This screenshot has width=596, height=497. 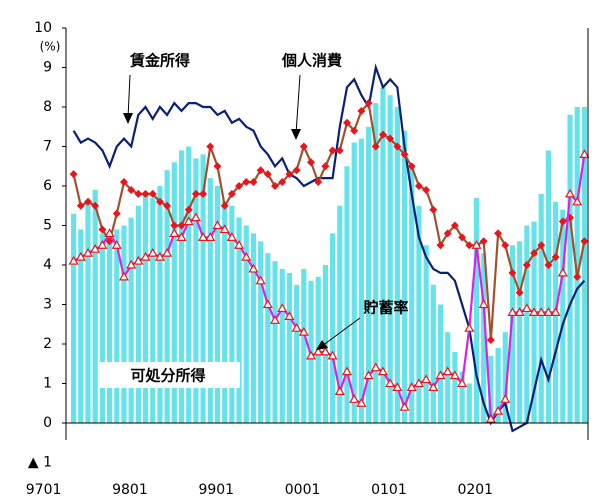 I want to click on y-tick-label: 10, so click(x=43, y=28).